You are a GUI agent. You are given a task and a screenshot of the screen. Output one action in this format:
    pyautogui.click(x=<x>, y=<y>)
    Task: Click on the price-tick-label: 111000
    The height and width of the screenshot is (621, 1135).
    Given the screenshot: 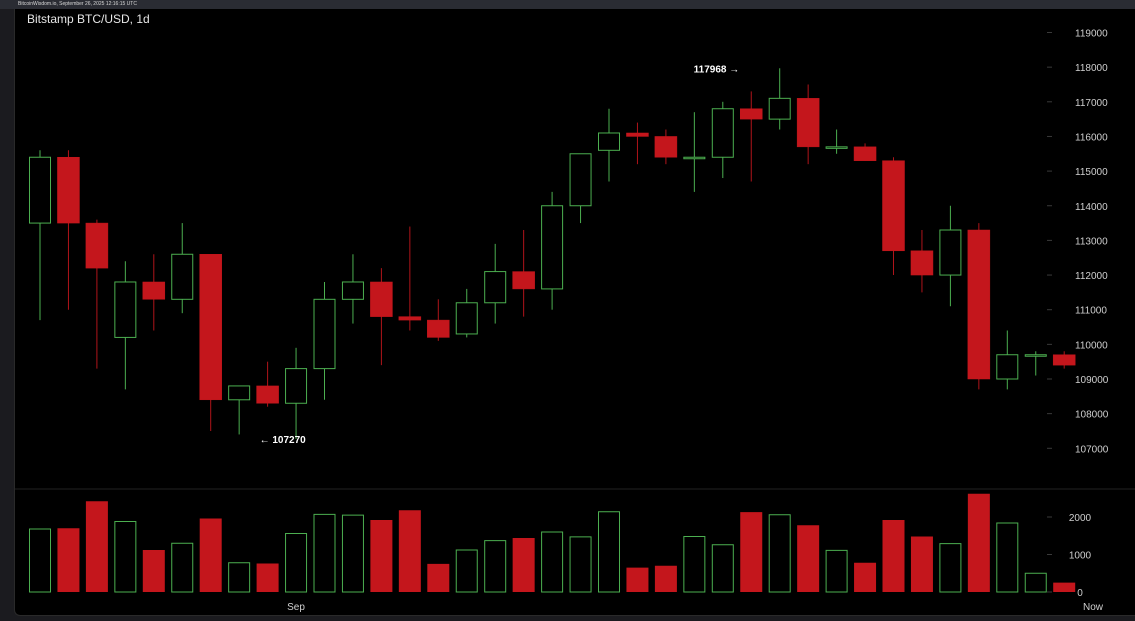 What is the action you would take?
    pyautogui.click(x=1091, y=311)
    